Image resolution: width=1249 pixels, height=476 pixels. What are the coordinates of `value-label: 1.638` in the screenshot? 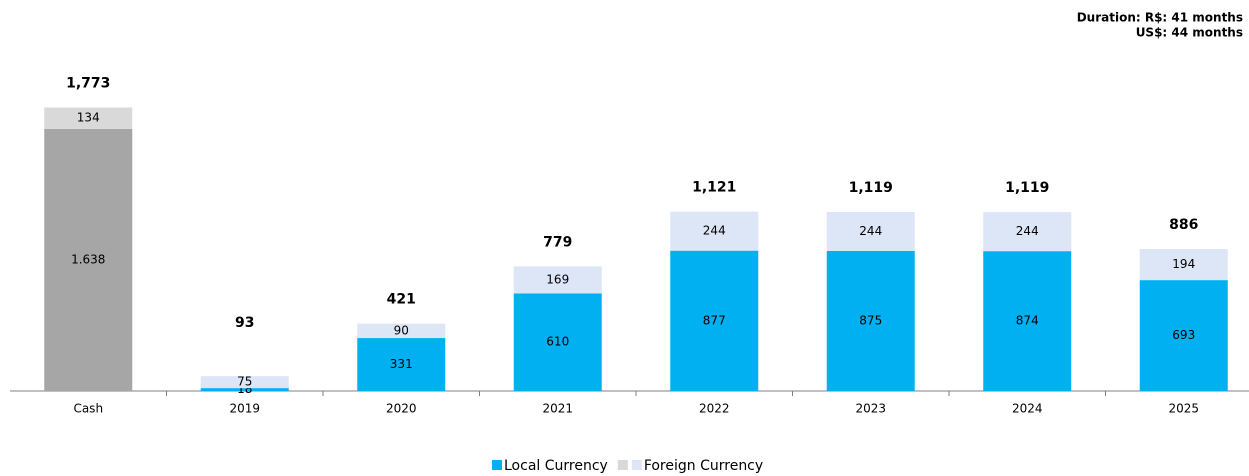 It's located at (88, 259).